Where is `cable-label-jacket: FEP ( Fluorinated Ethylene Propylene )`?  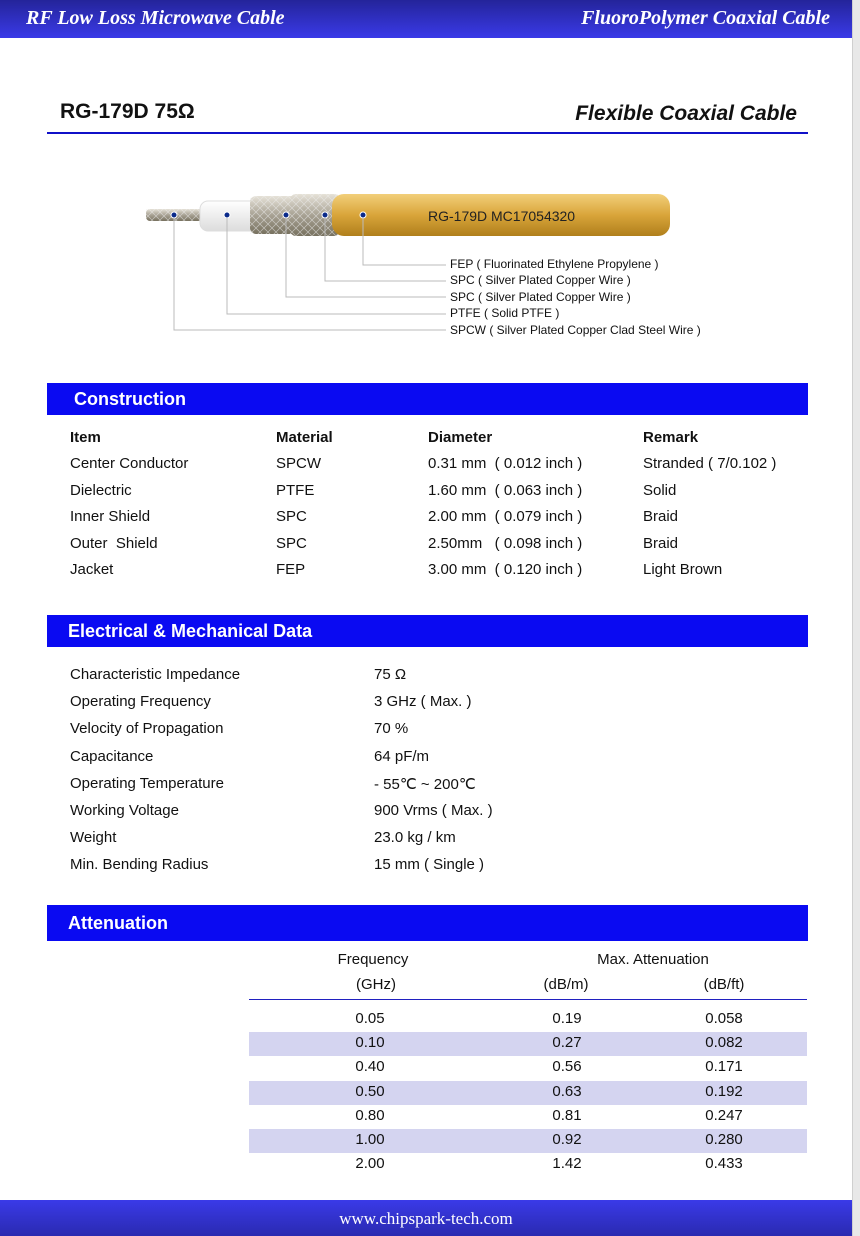
cable-label-jacket: FEP ( Fluorinated Ethylene Propylene ) is located at coordinates (554, 264).